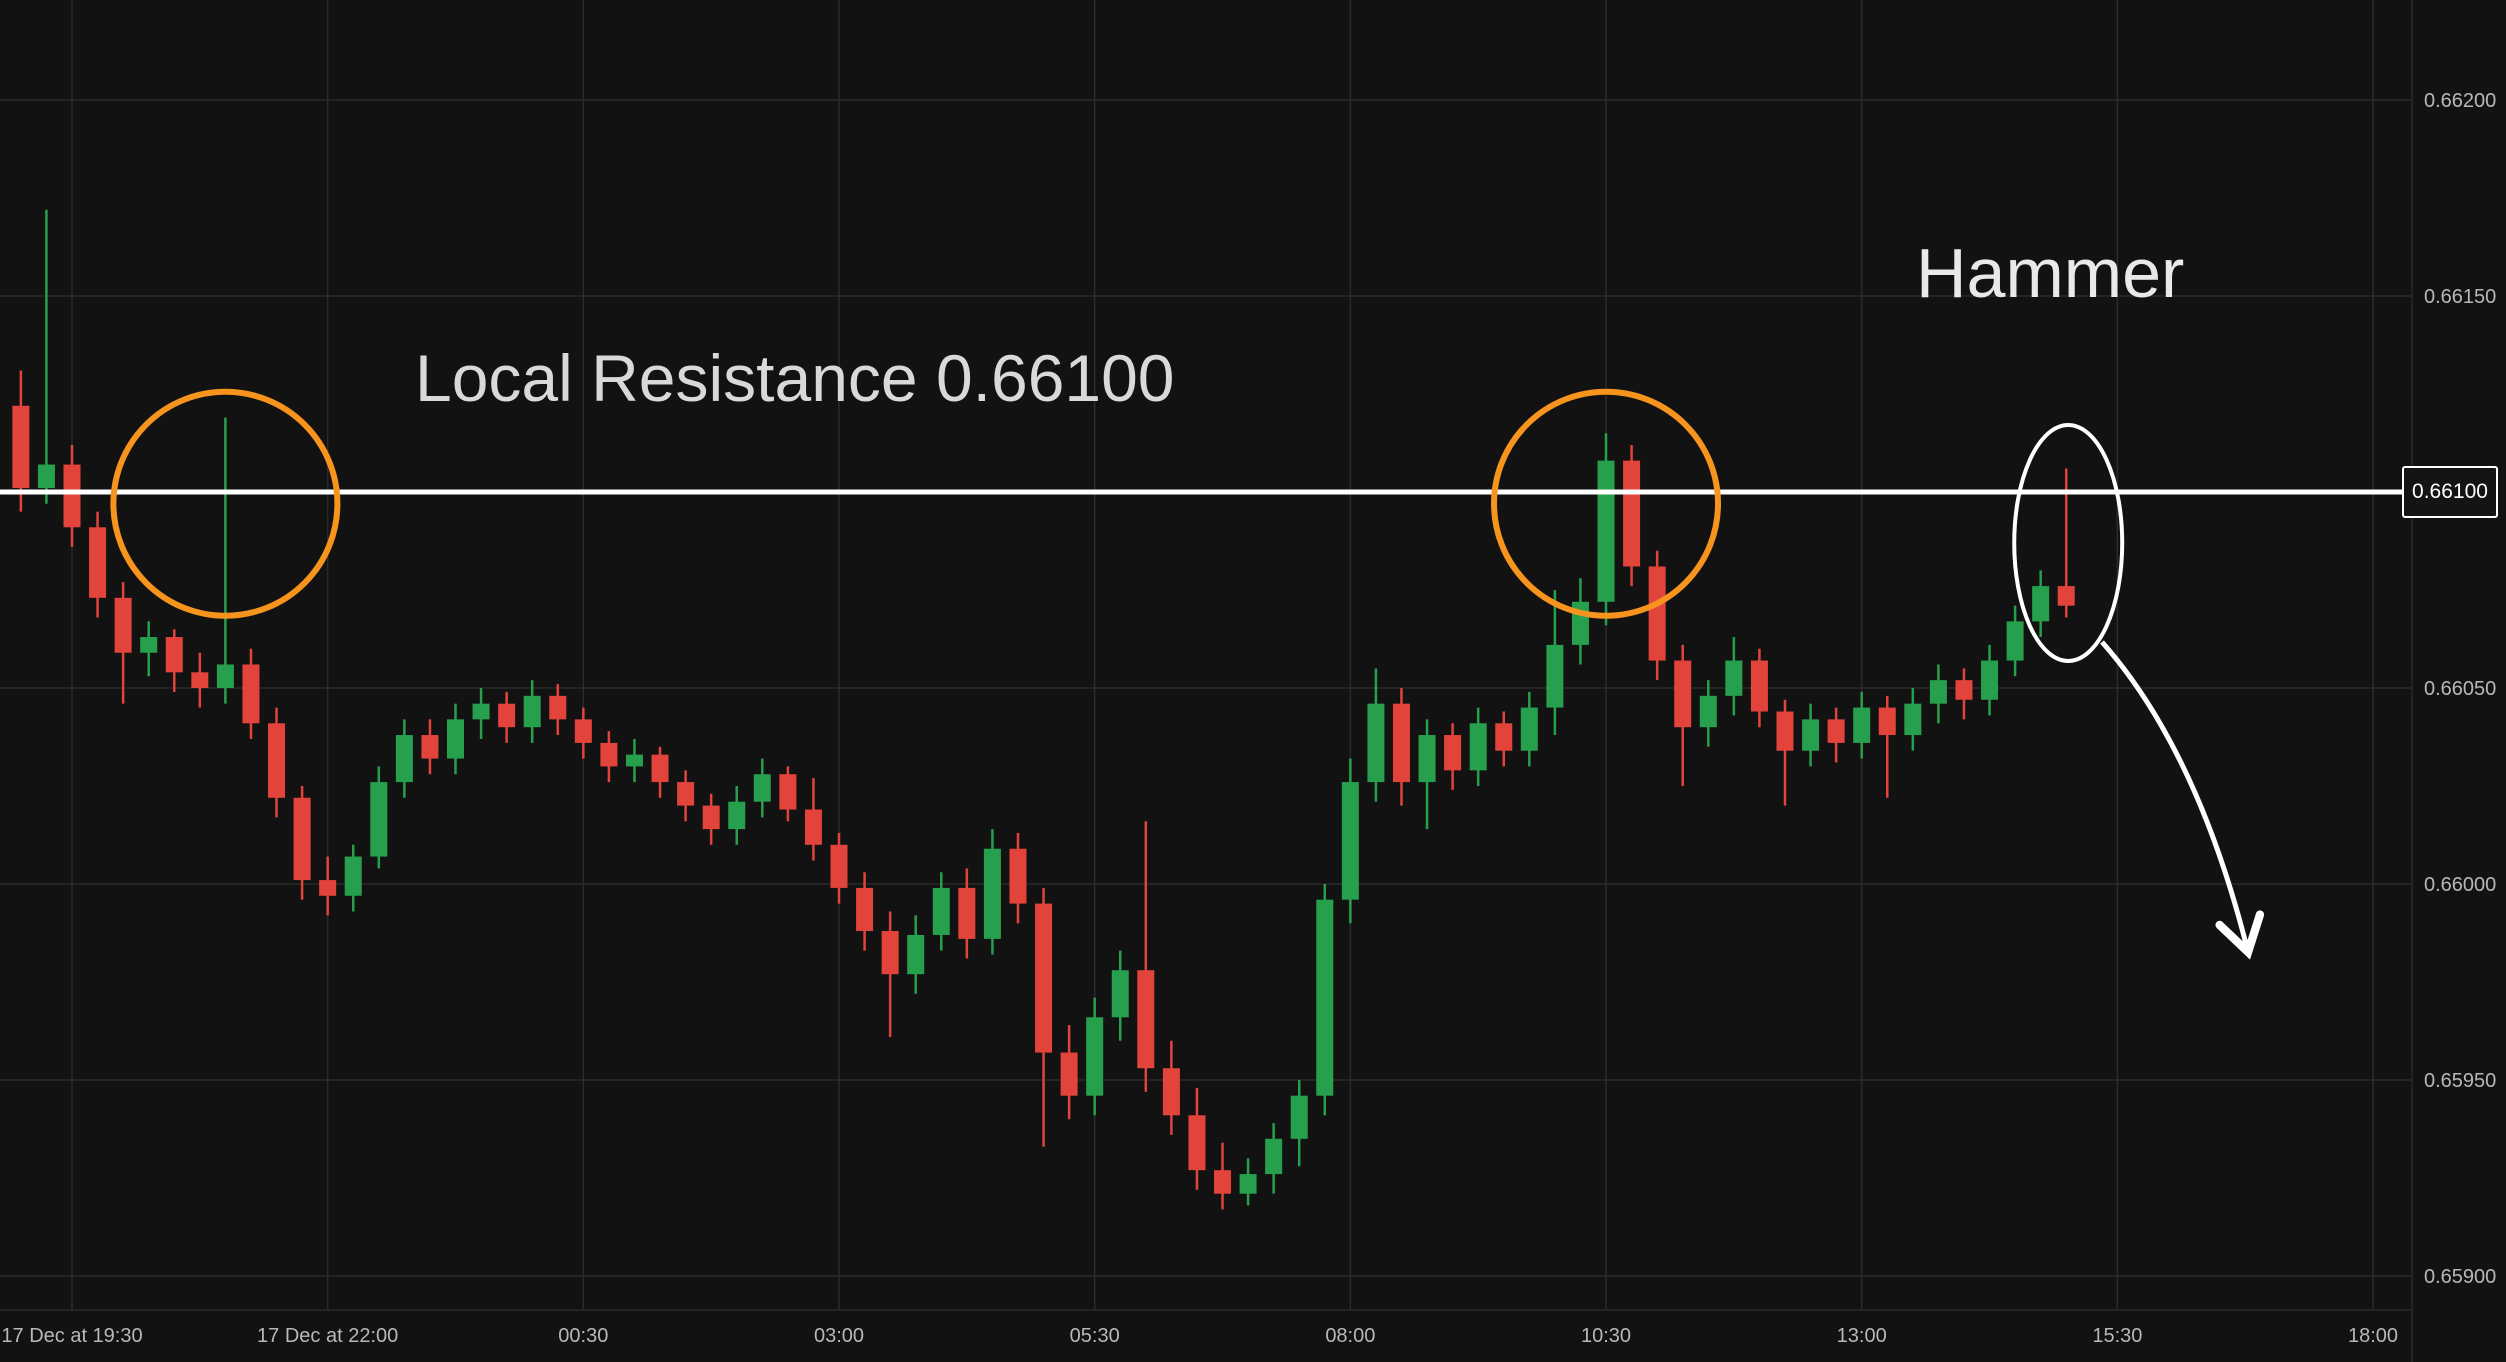 This screenshot has height=1362, width=2506. Describe the element at coordinates (2460, 1277) in the screenshot. I see `price-axis-label: 0.65900` at that location.